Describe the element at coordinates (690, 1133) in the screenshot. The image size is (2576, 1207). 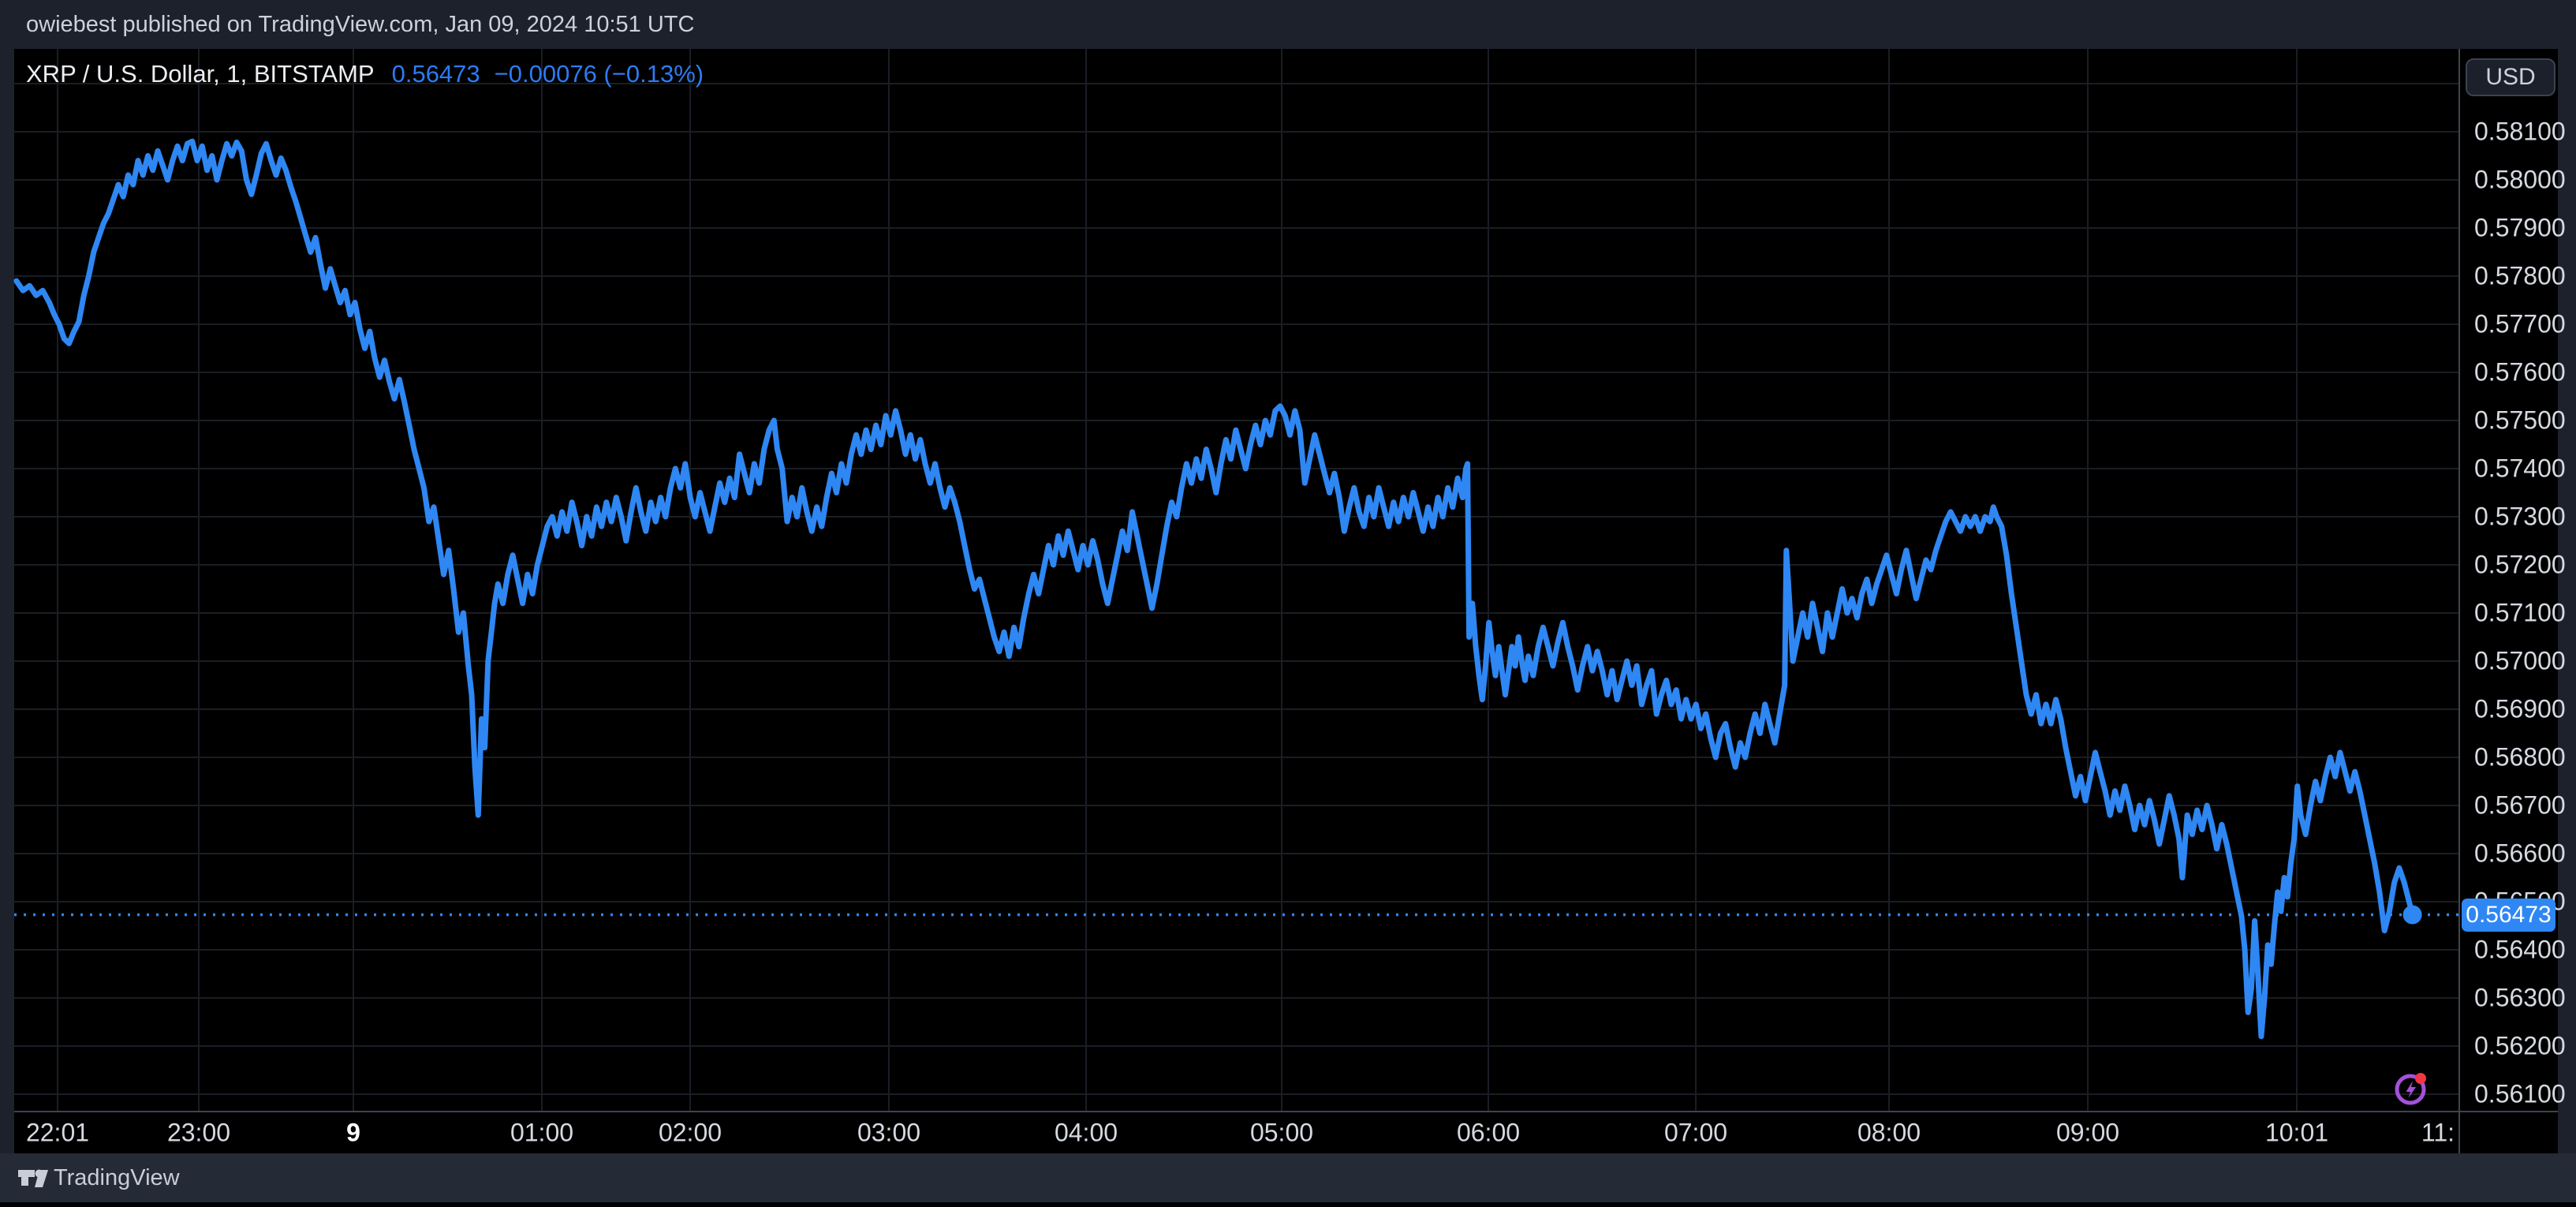
I see `time-tick-label: 02:00` at that location.